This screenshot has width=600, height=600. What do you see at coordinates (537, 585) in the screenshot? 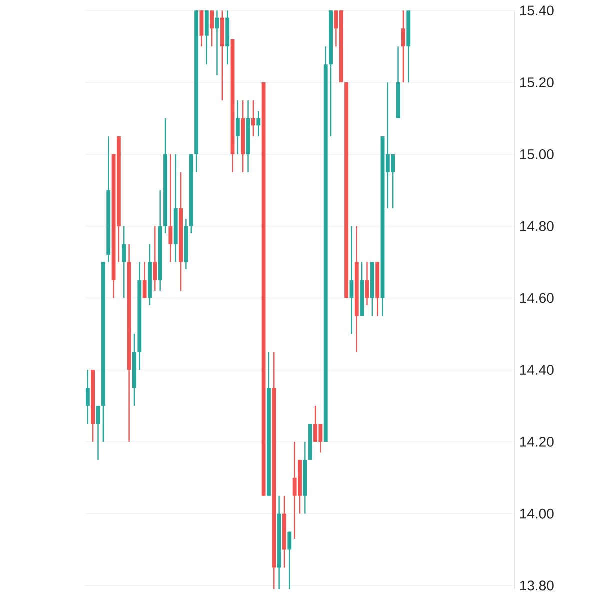
I see `y-tick-label: 13.80` at bounding box center [537, 585].